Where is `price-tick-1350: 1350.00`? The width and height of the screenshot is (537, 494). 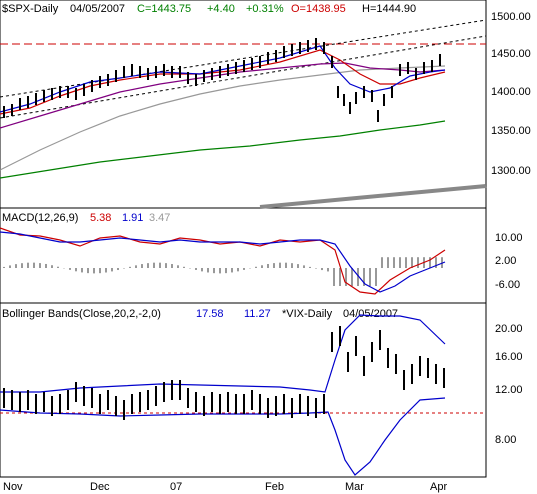 price-tick-1350: 1350.00 is located at coordinates (511, 131).